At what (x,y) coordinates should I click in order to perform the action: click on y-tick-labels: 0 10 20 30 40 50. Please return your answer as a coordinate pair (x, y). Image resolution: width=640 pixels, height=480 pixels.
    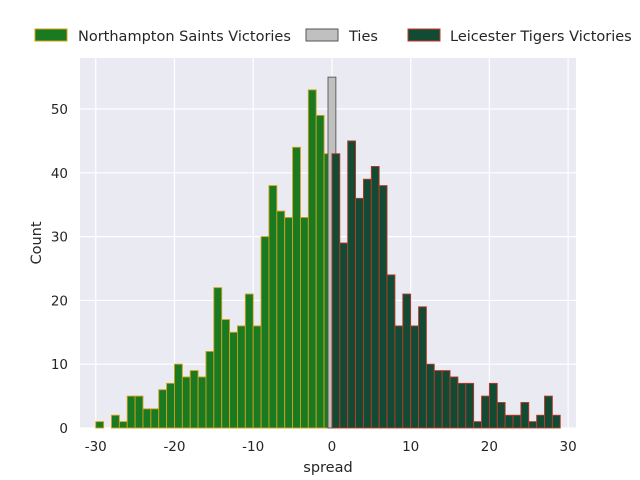
    Looking at the image, I should click on (59, 269).